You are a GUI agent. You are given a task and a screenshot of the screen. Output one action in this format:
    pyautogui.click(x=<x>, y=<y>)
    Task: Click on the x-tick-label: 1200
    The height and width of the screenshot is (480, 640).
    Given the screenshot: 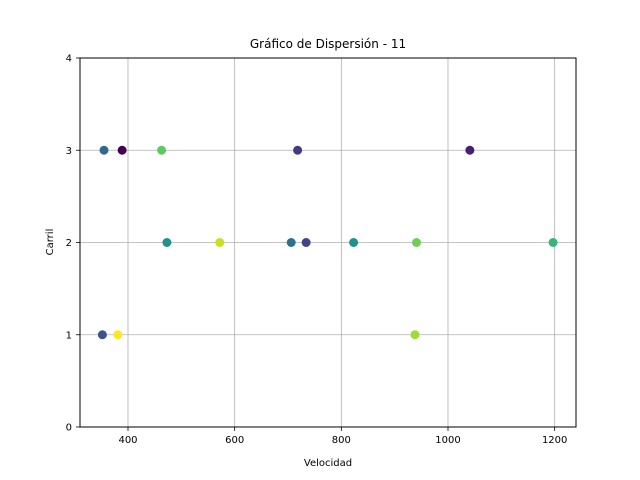 What is the action you would take?
    pyautogui.click(x=554, y=440)
    